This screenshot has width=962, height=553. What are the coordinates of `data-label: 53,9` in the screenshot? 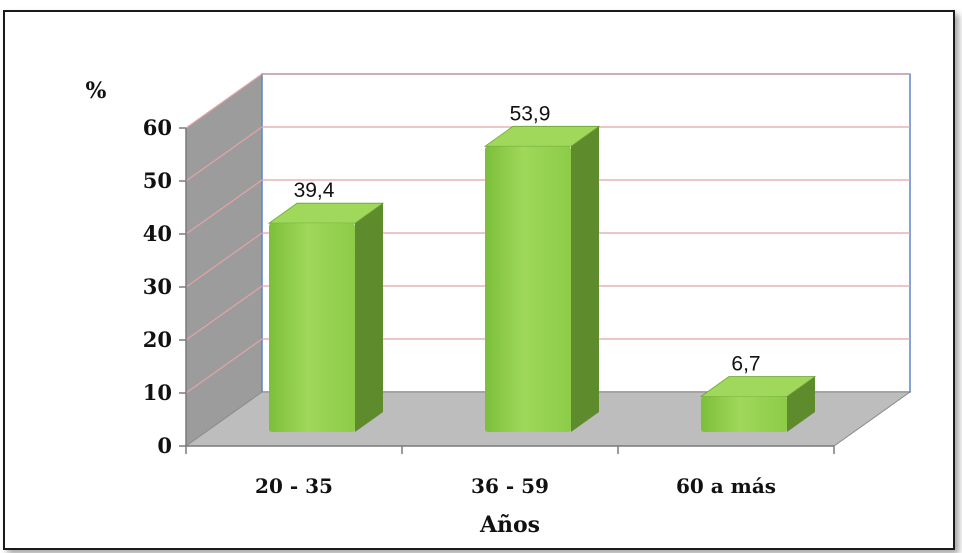 It's located at (530, 113).